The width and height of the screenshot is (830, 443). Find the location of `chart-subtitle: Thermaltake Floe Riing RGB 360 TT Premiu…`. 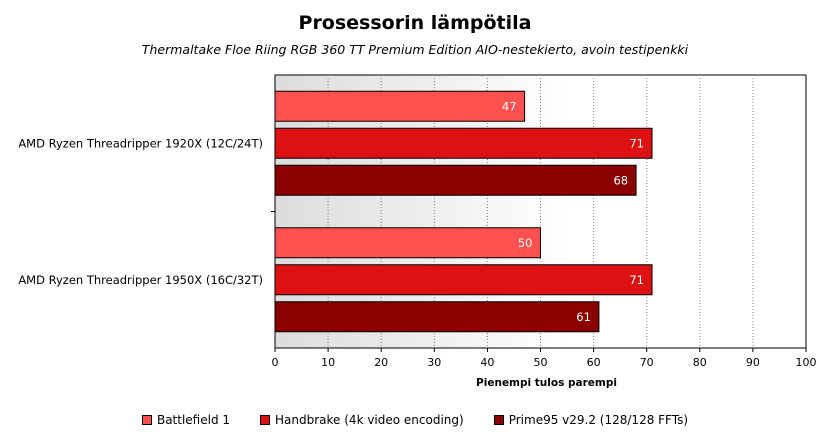

chart-subtitle: Thermaltake Floe Riing RGB 360 TT Premiu… is located at coordinates (415, 49).